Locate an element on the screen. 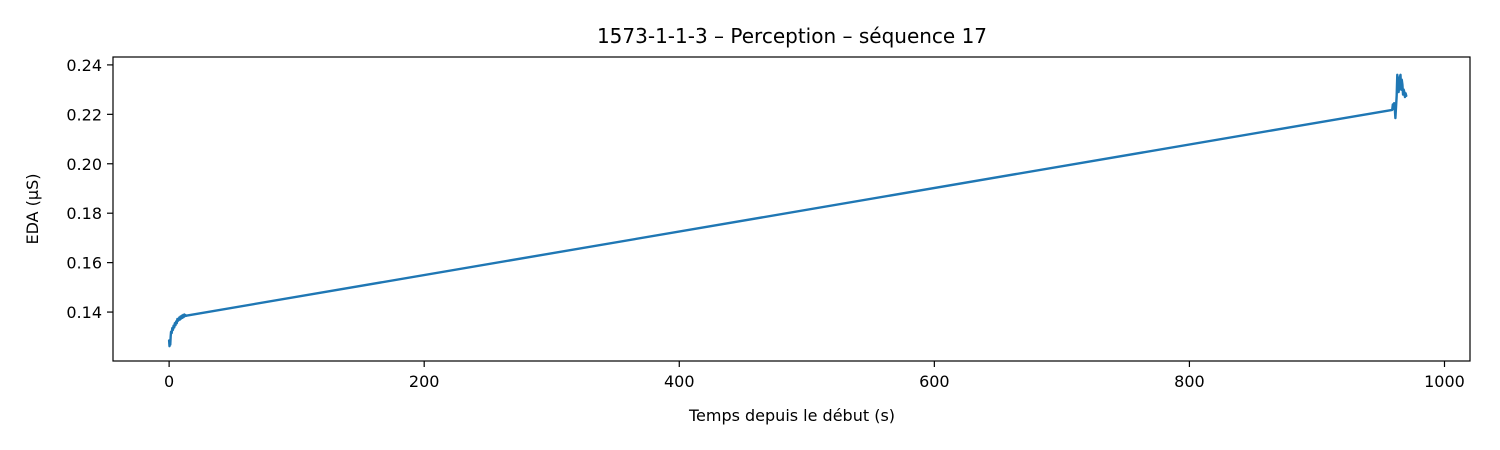  y-axis-label: EDA (µS) is located at coordinates (32, 209).